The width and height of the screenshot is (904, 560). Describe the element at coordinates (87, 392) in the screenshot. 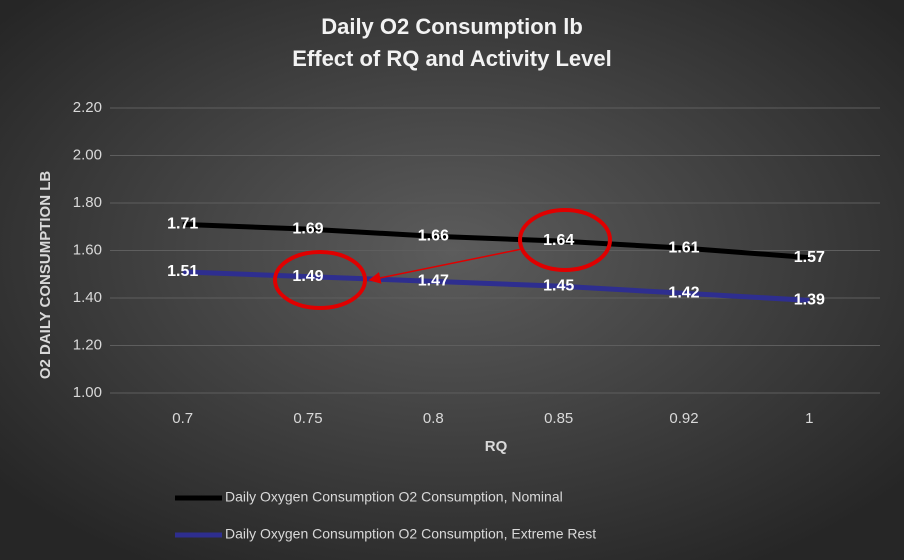

I see `y-tick-label: 1.00` at that location.